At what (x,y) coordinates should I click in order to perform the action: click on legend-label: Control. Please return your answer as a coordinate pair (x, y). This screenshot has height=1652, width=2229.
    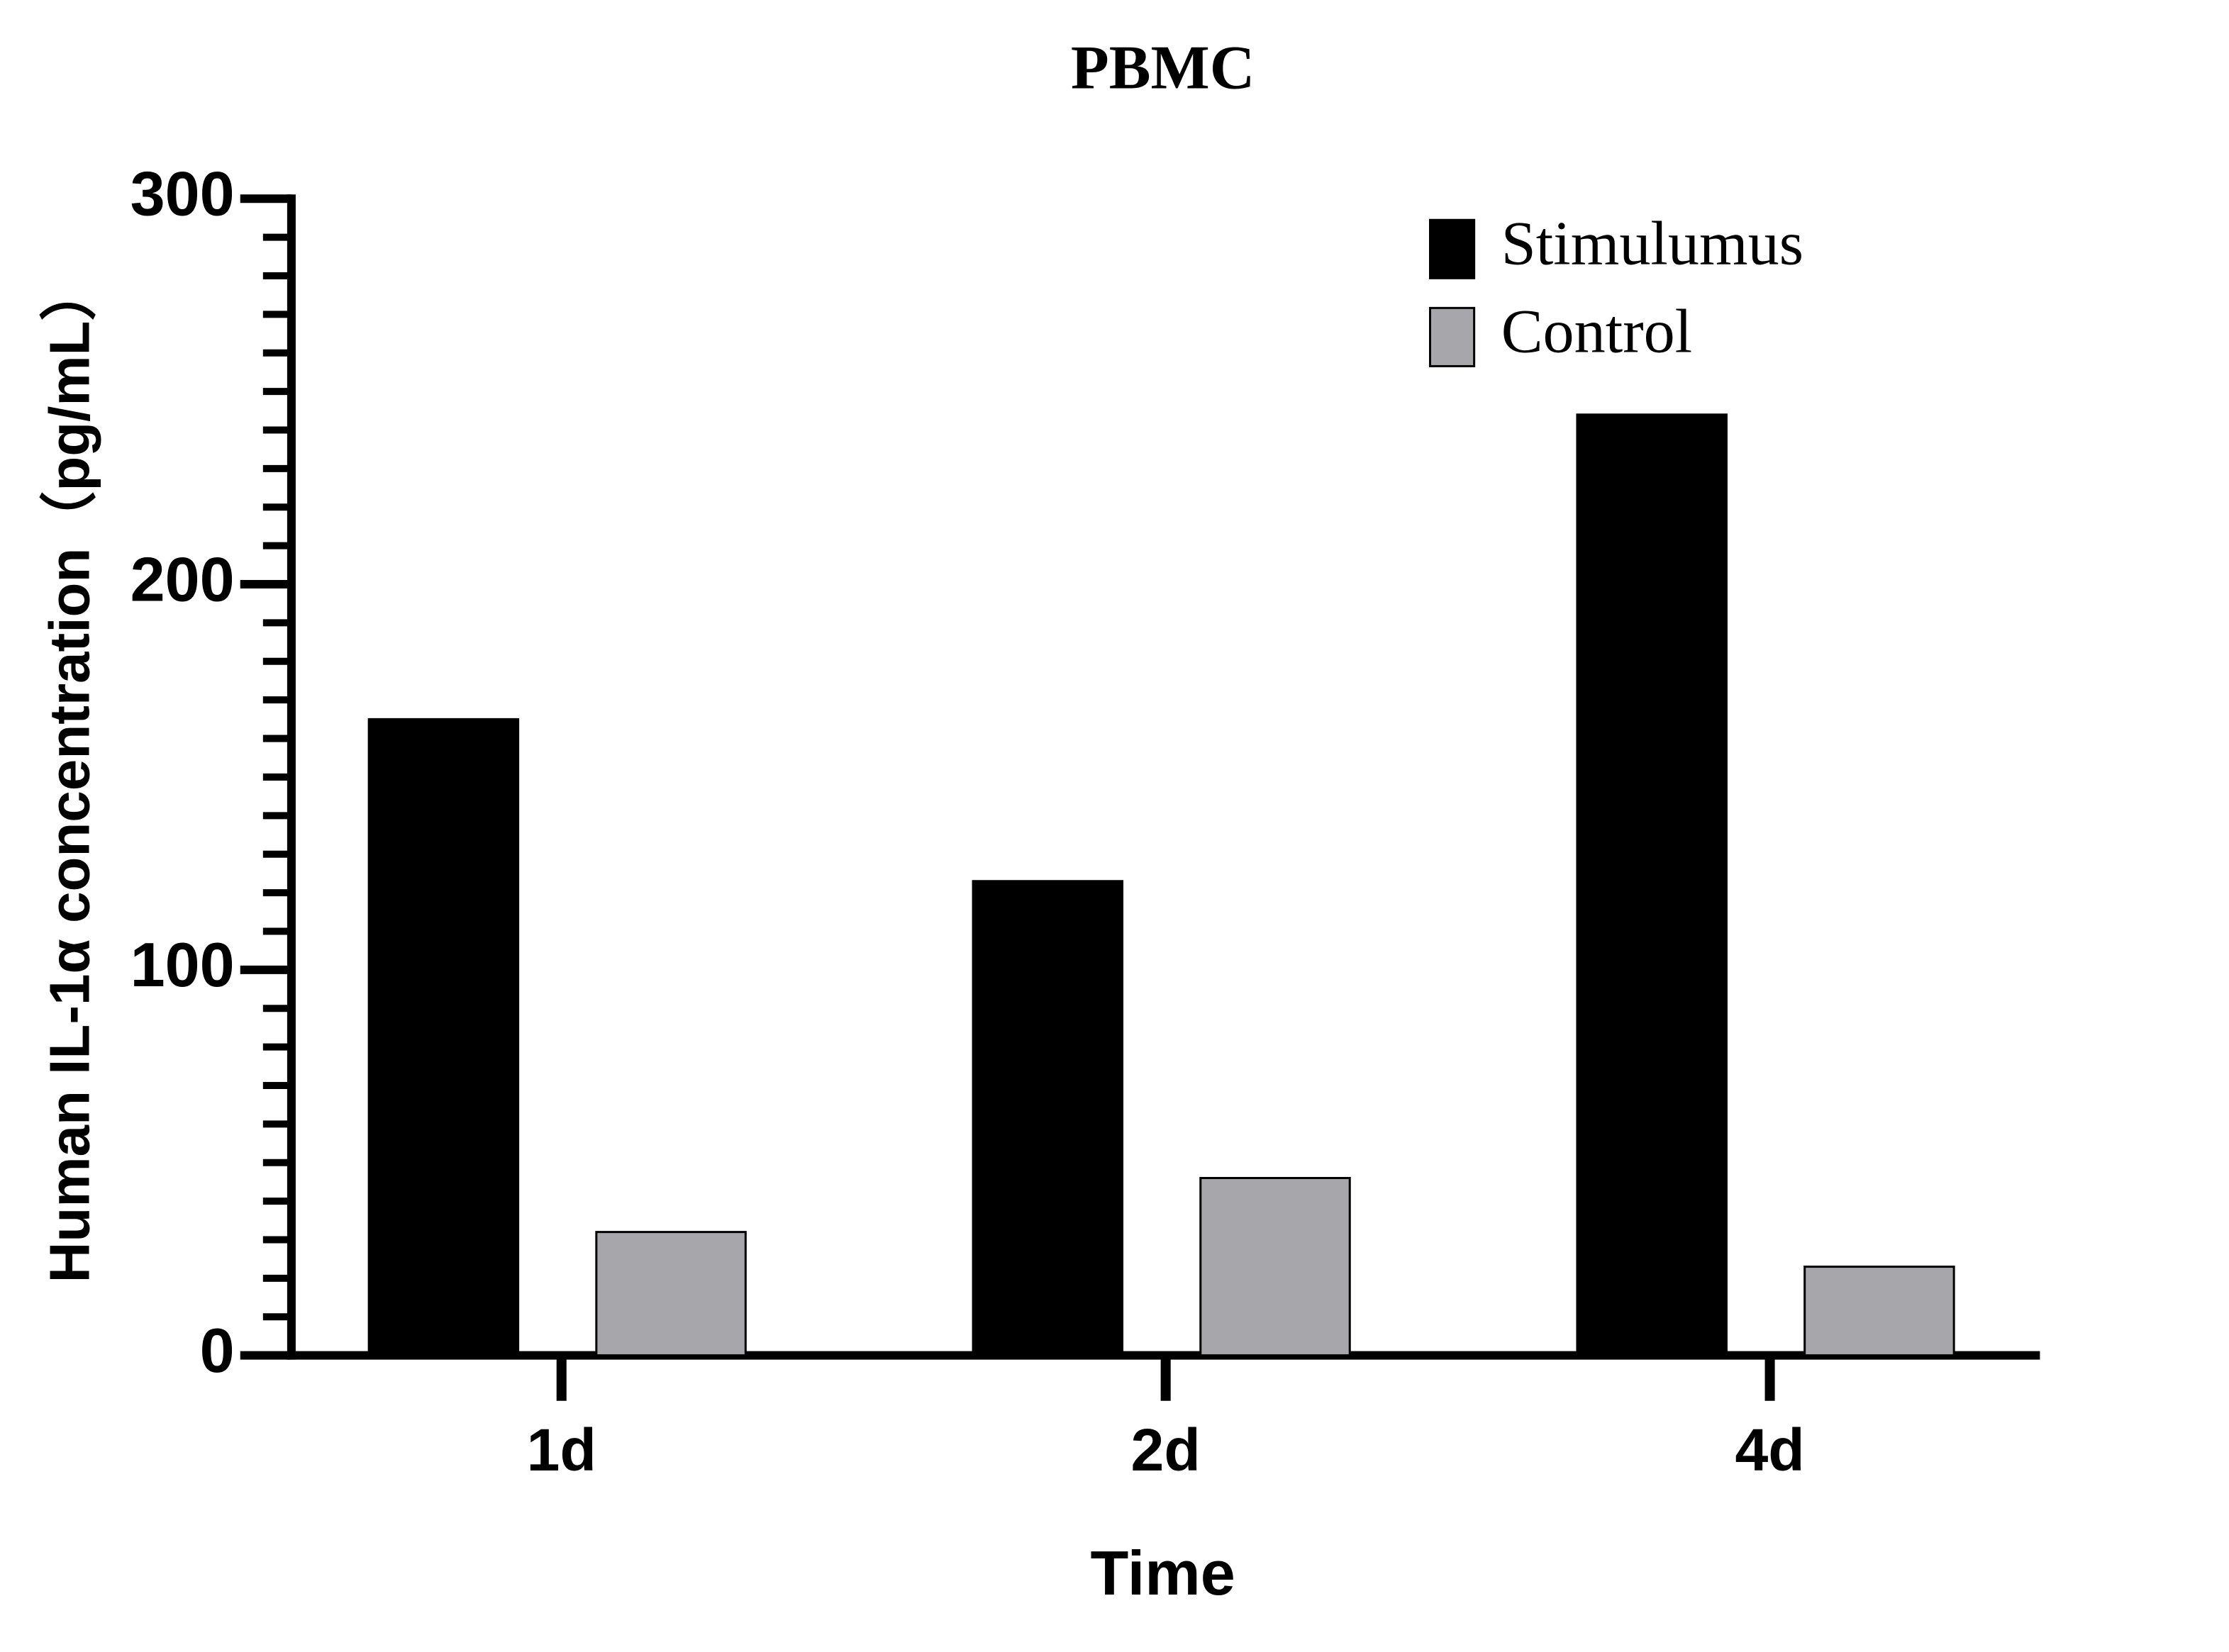
    Looking at the image, I should click on (1597, 332).